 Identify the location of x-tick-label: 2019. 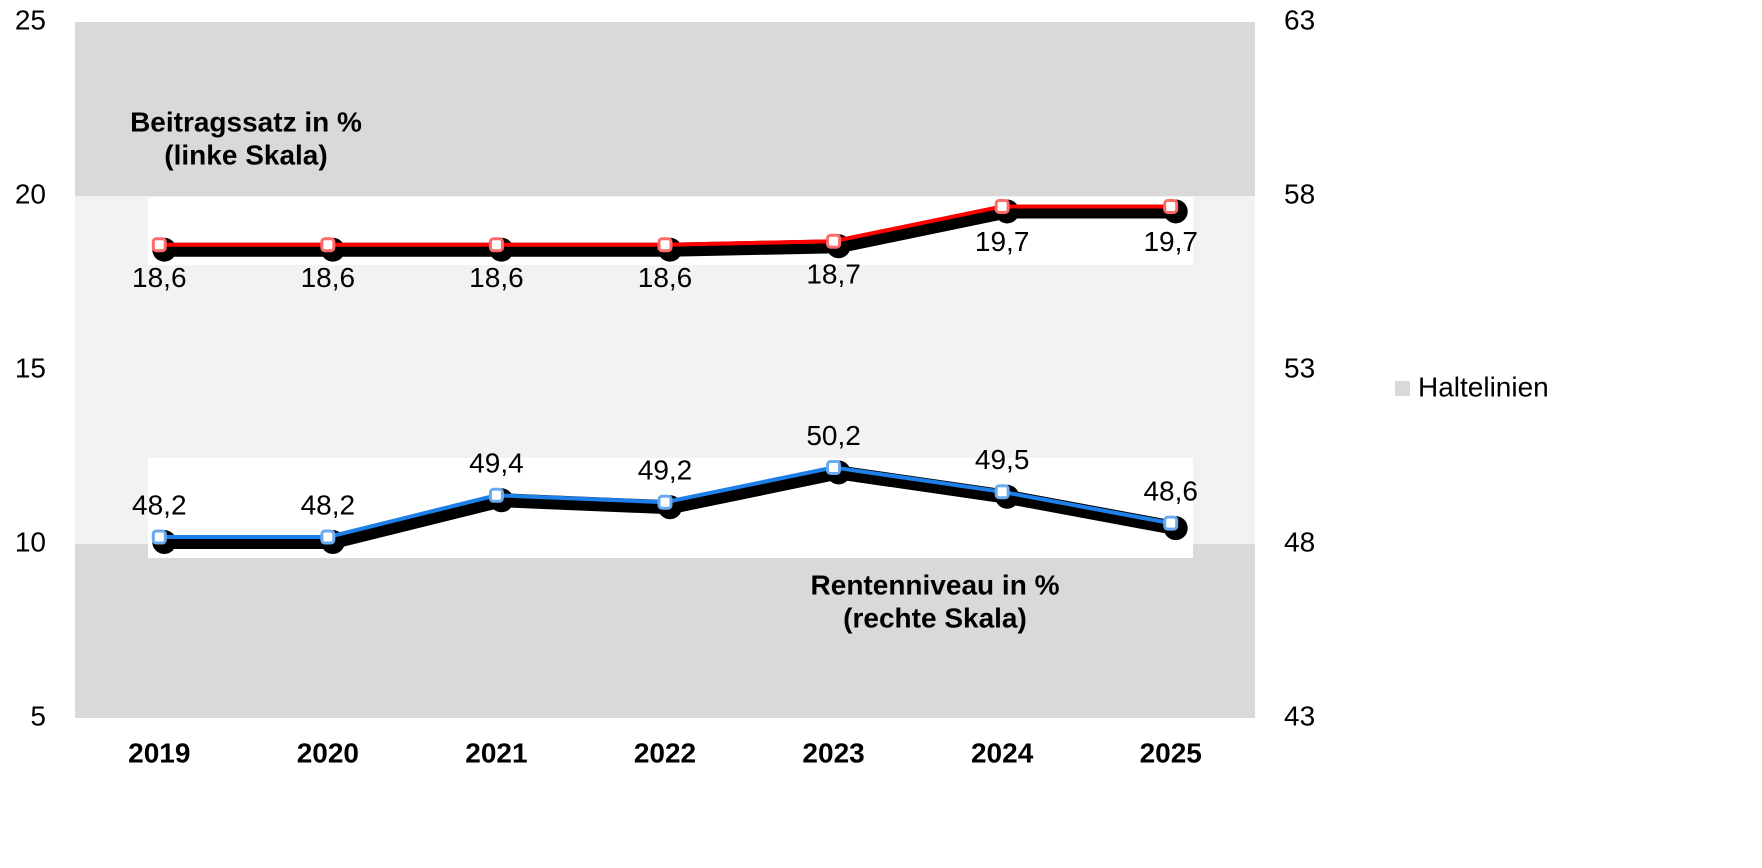
(159, 752).